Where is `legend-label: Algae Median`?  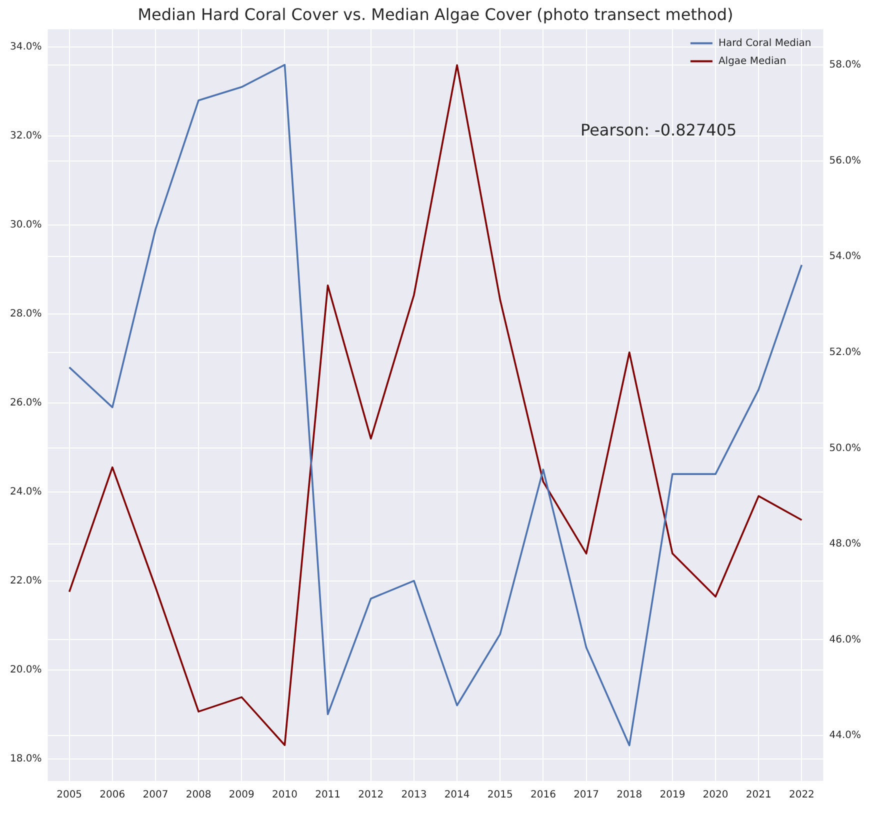 legend-label: Algae Median is located at coordinates (752, 61).